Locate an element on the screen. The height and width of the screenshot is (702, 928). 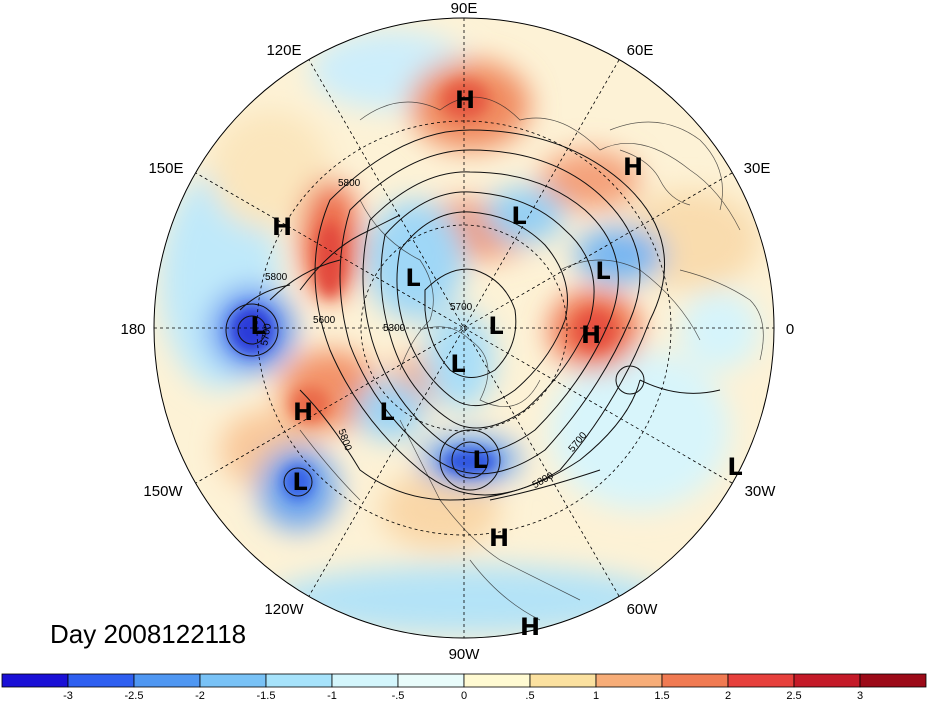
lon-label-30e: 30E is located at coordinates (757, 168).